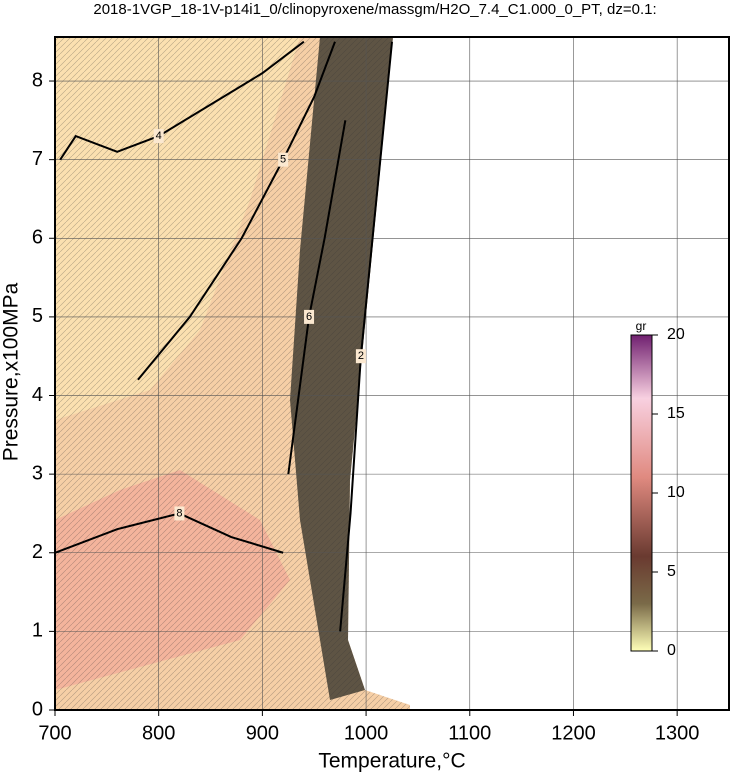  Describe the element at coordinates (573, 733) in the screenshot. I see `x-tick-label: 1200` at that location.